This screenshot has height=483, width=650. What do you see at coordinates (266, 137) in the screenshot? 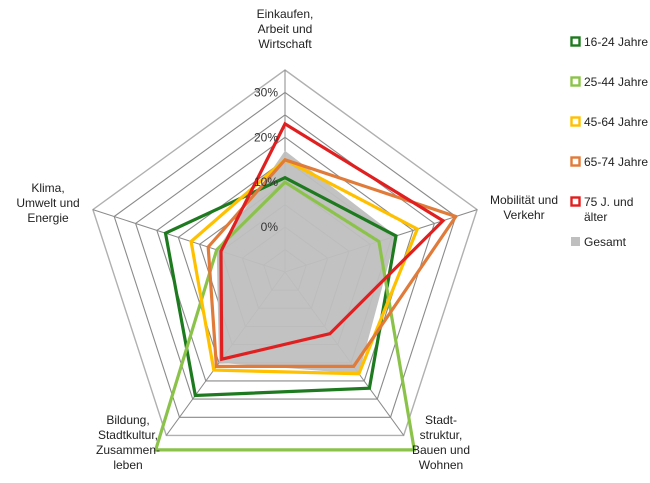
I see `tick-label: 20%` at bounding box center [266, 137].